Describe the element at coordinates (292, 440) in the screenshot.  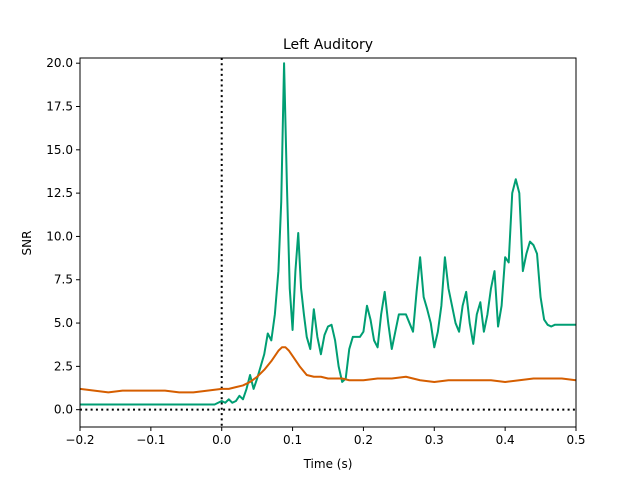
I see `x-tick-label: 0.1` at that location.